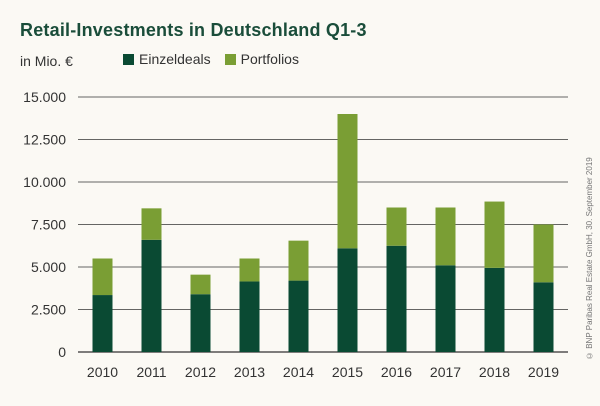 Image resolution: width=600 pixels, height=406 pixels. Describe the element at coordinates (102, 323) in the screenshot. I see `bar-einzeldeals-2010` at that location.